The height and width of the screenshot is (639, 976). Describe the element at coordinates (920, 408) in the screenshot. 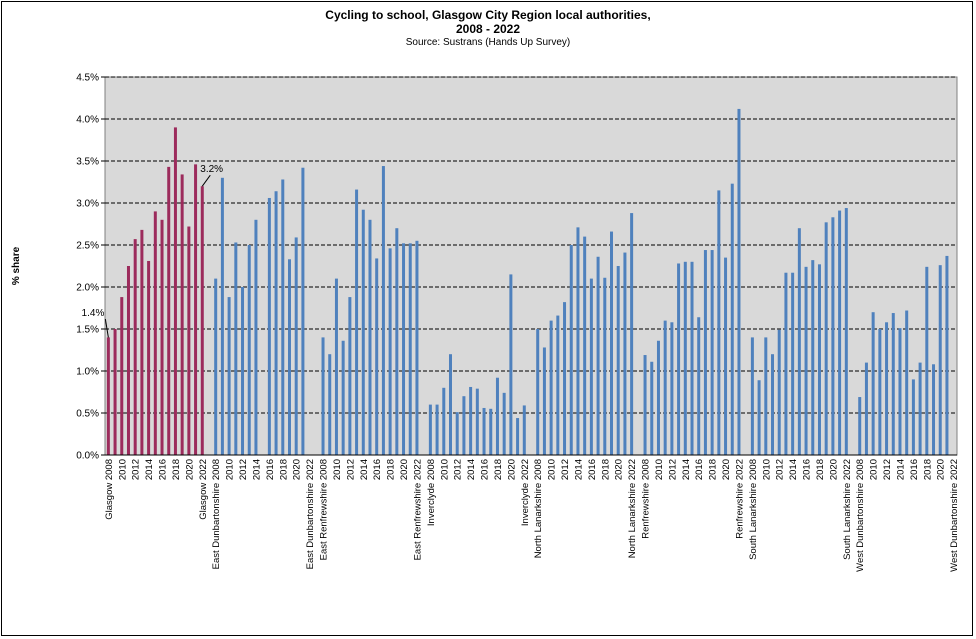

I see `bar-west-dunbartonshire-2017` at that location.